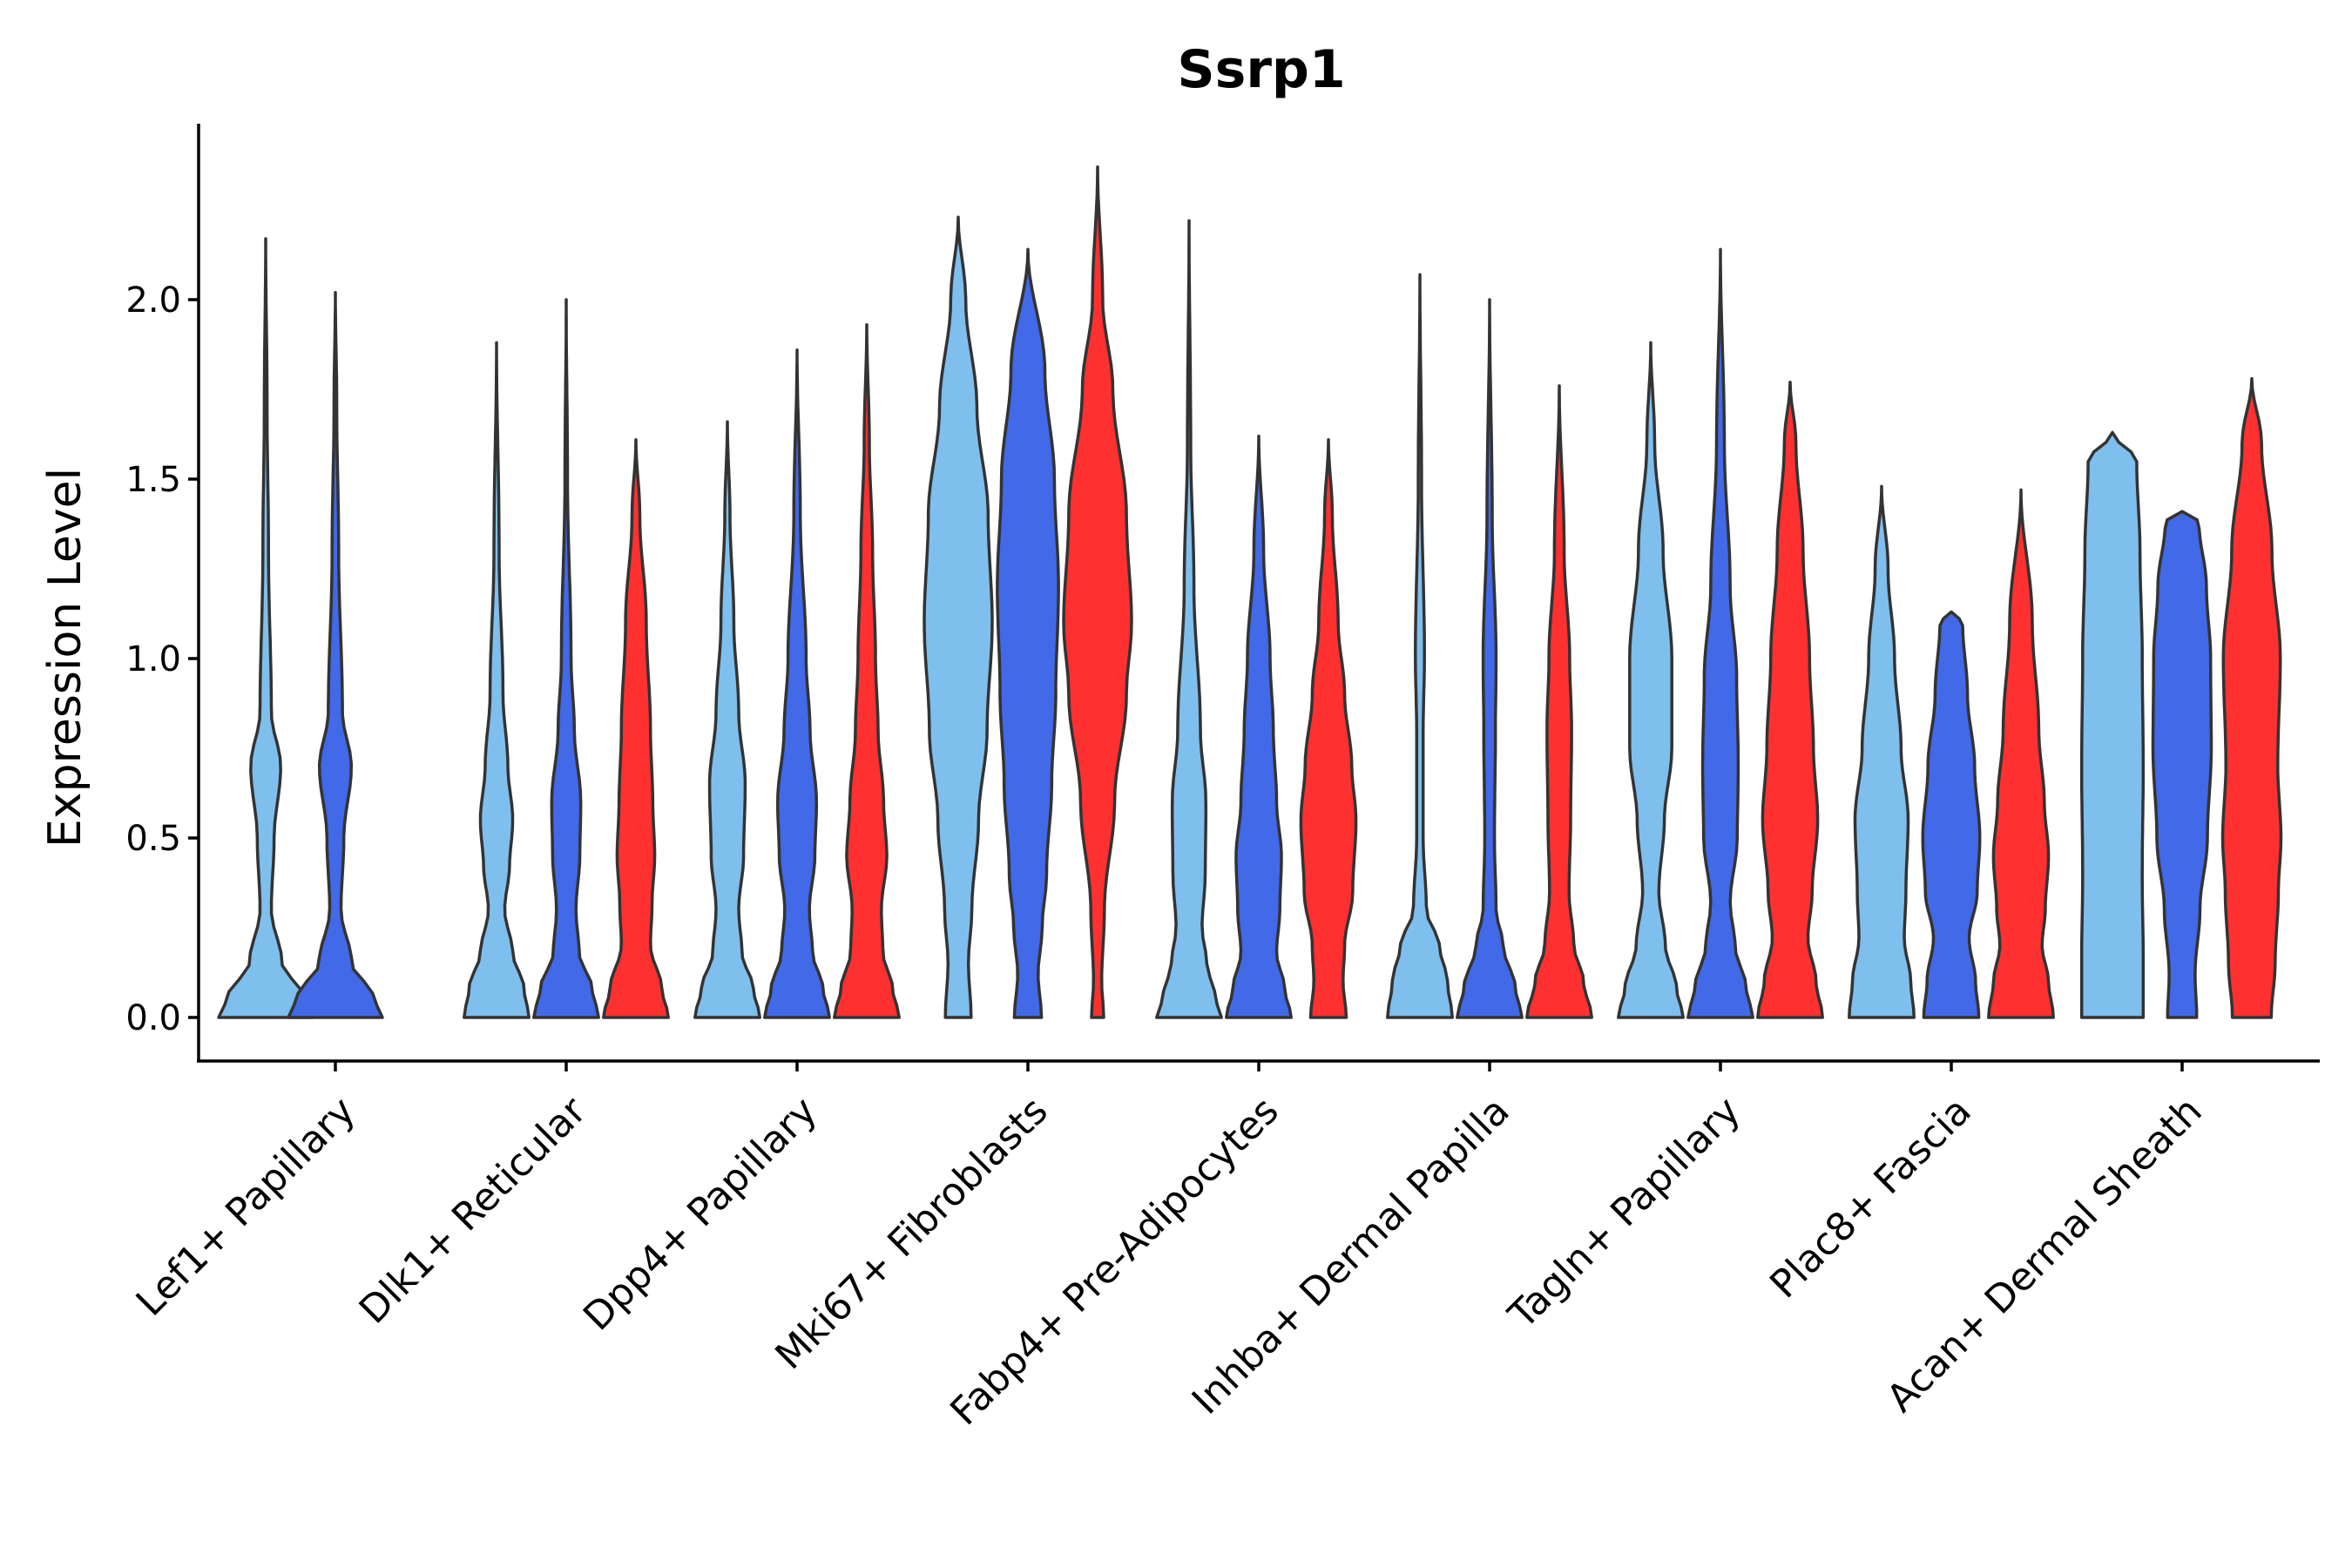  I want to click on x-tick-label: Lef1+ Papillary, so click(246, 1207).